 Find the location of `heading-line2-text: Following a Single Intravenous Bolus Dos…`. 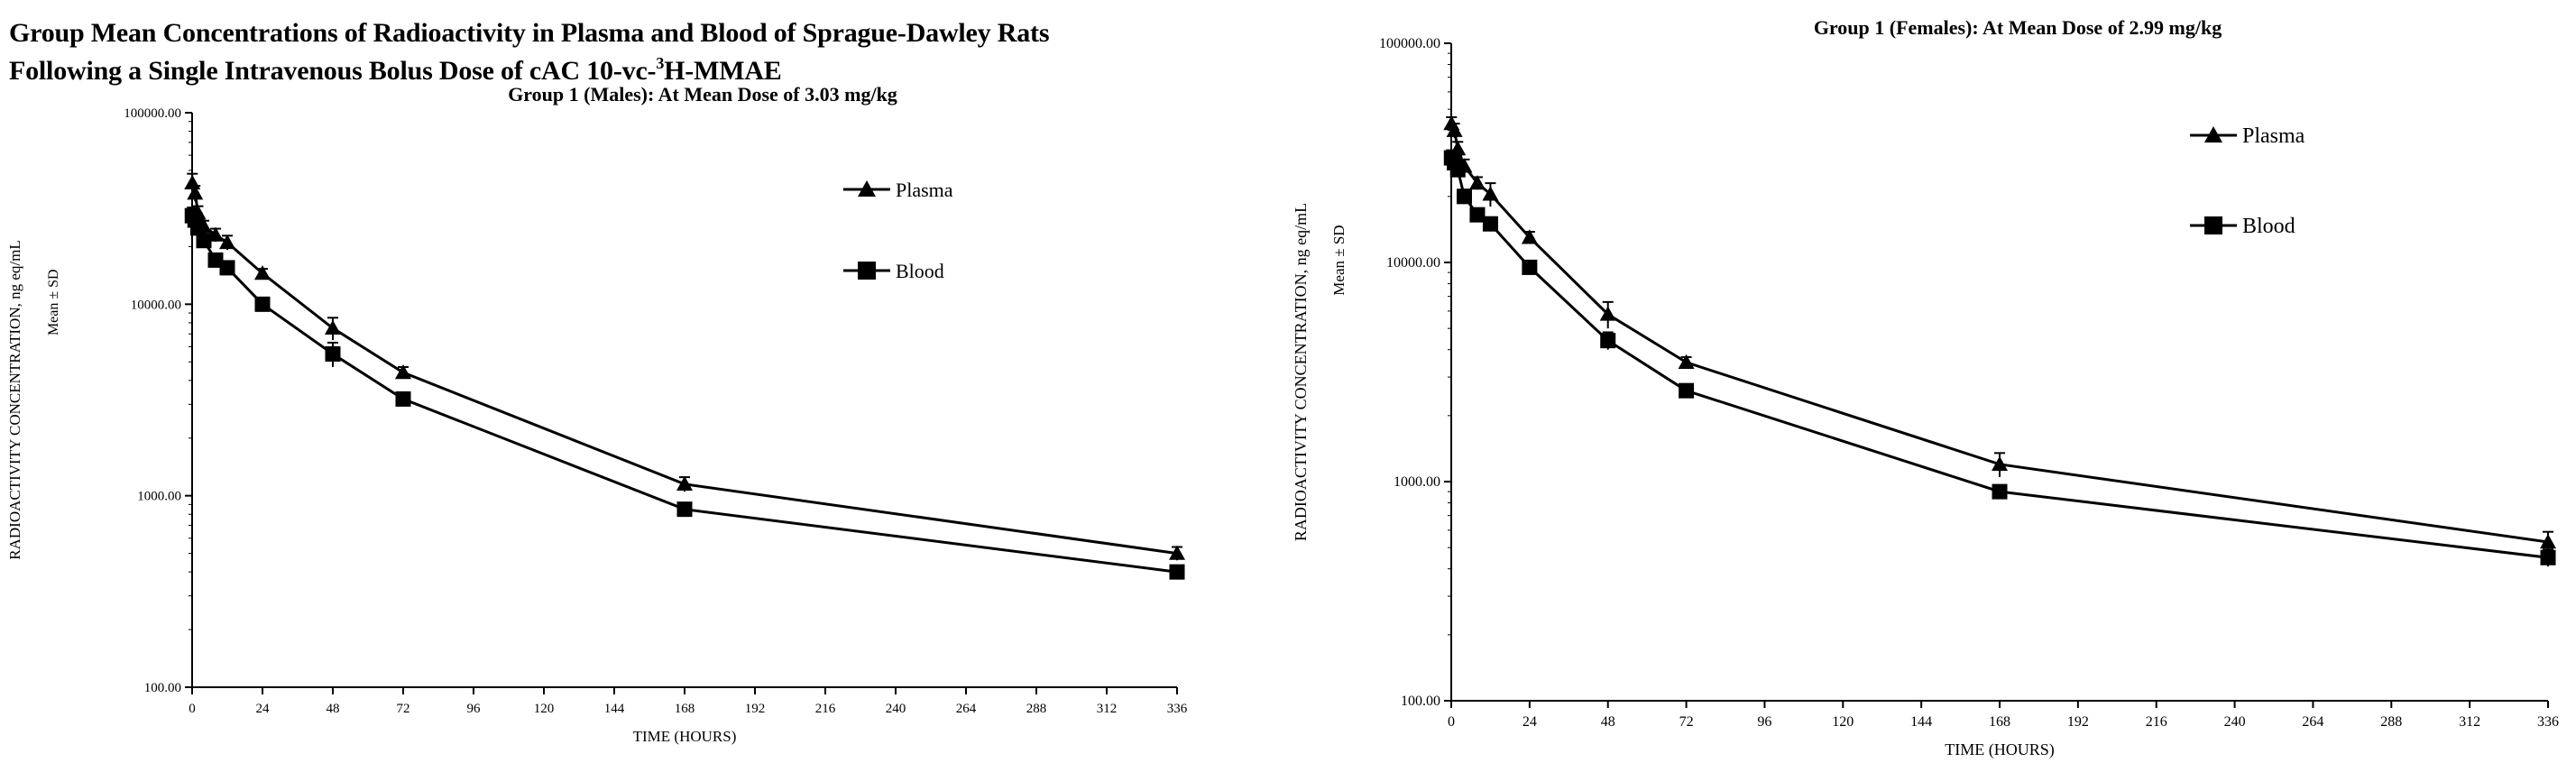

heading-line2-text: Following a Single Intravenous Bolus Dos… is located at coordinates (333, 71).